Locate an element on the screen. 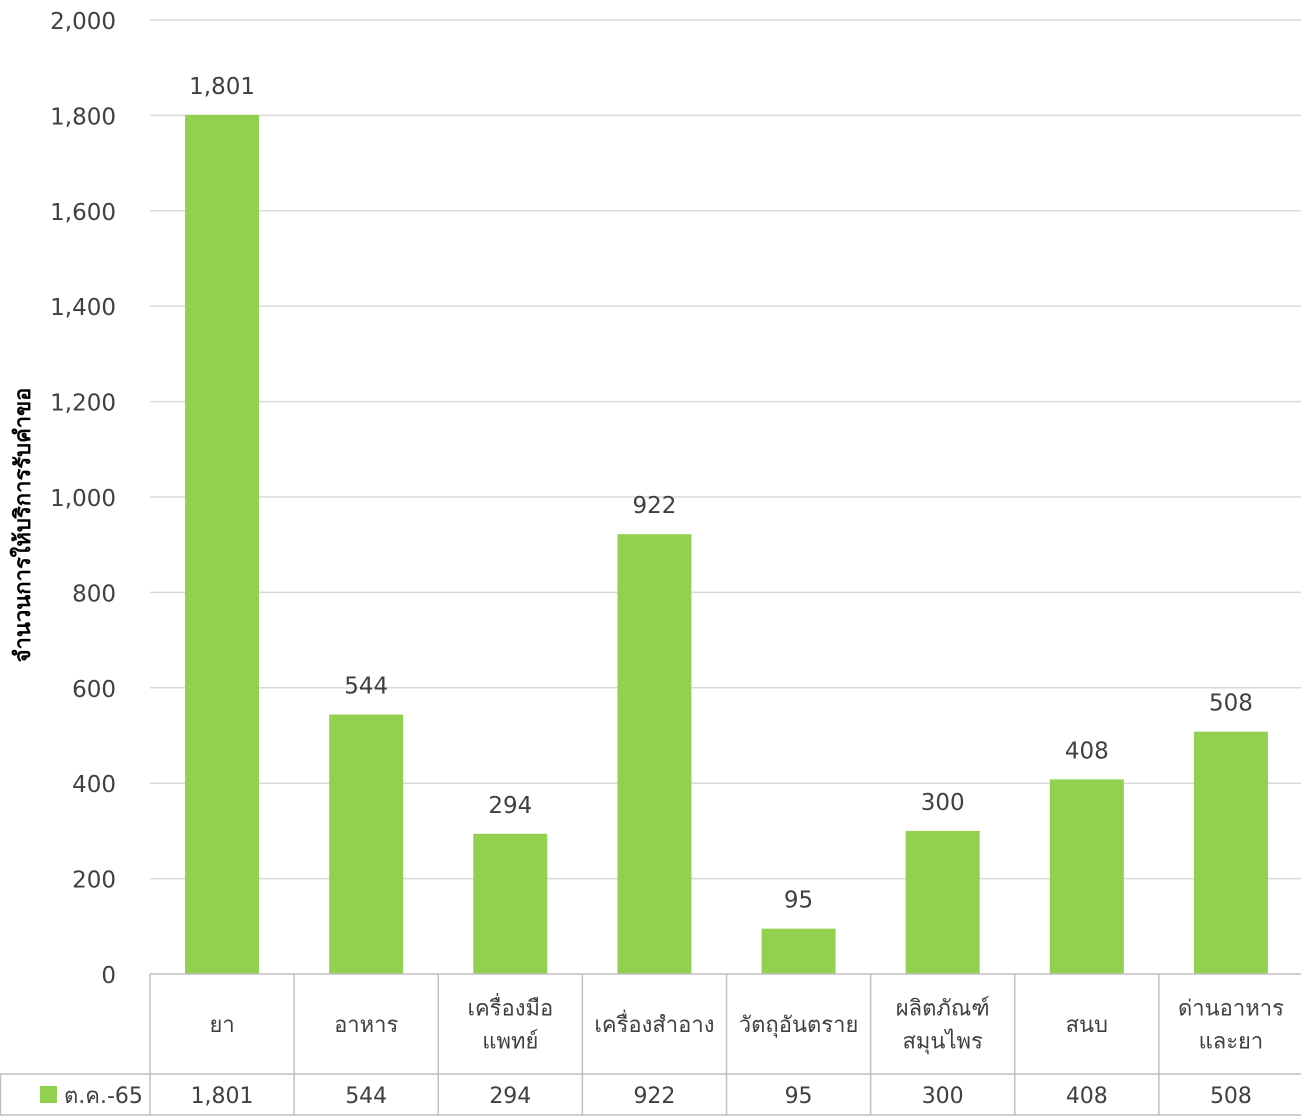 This screenshot has height=1117, width=1301. data-label: 300 is located at coordinates (943, 803).